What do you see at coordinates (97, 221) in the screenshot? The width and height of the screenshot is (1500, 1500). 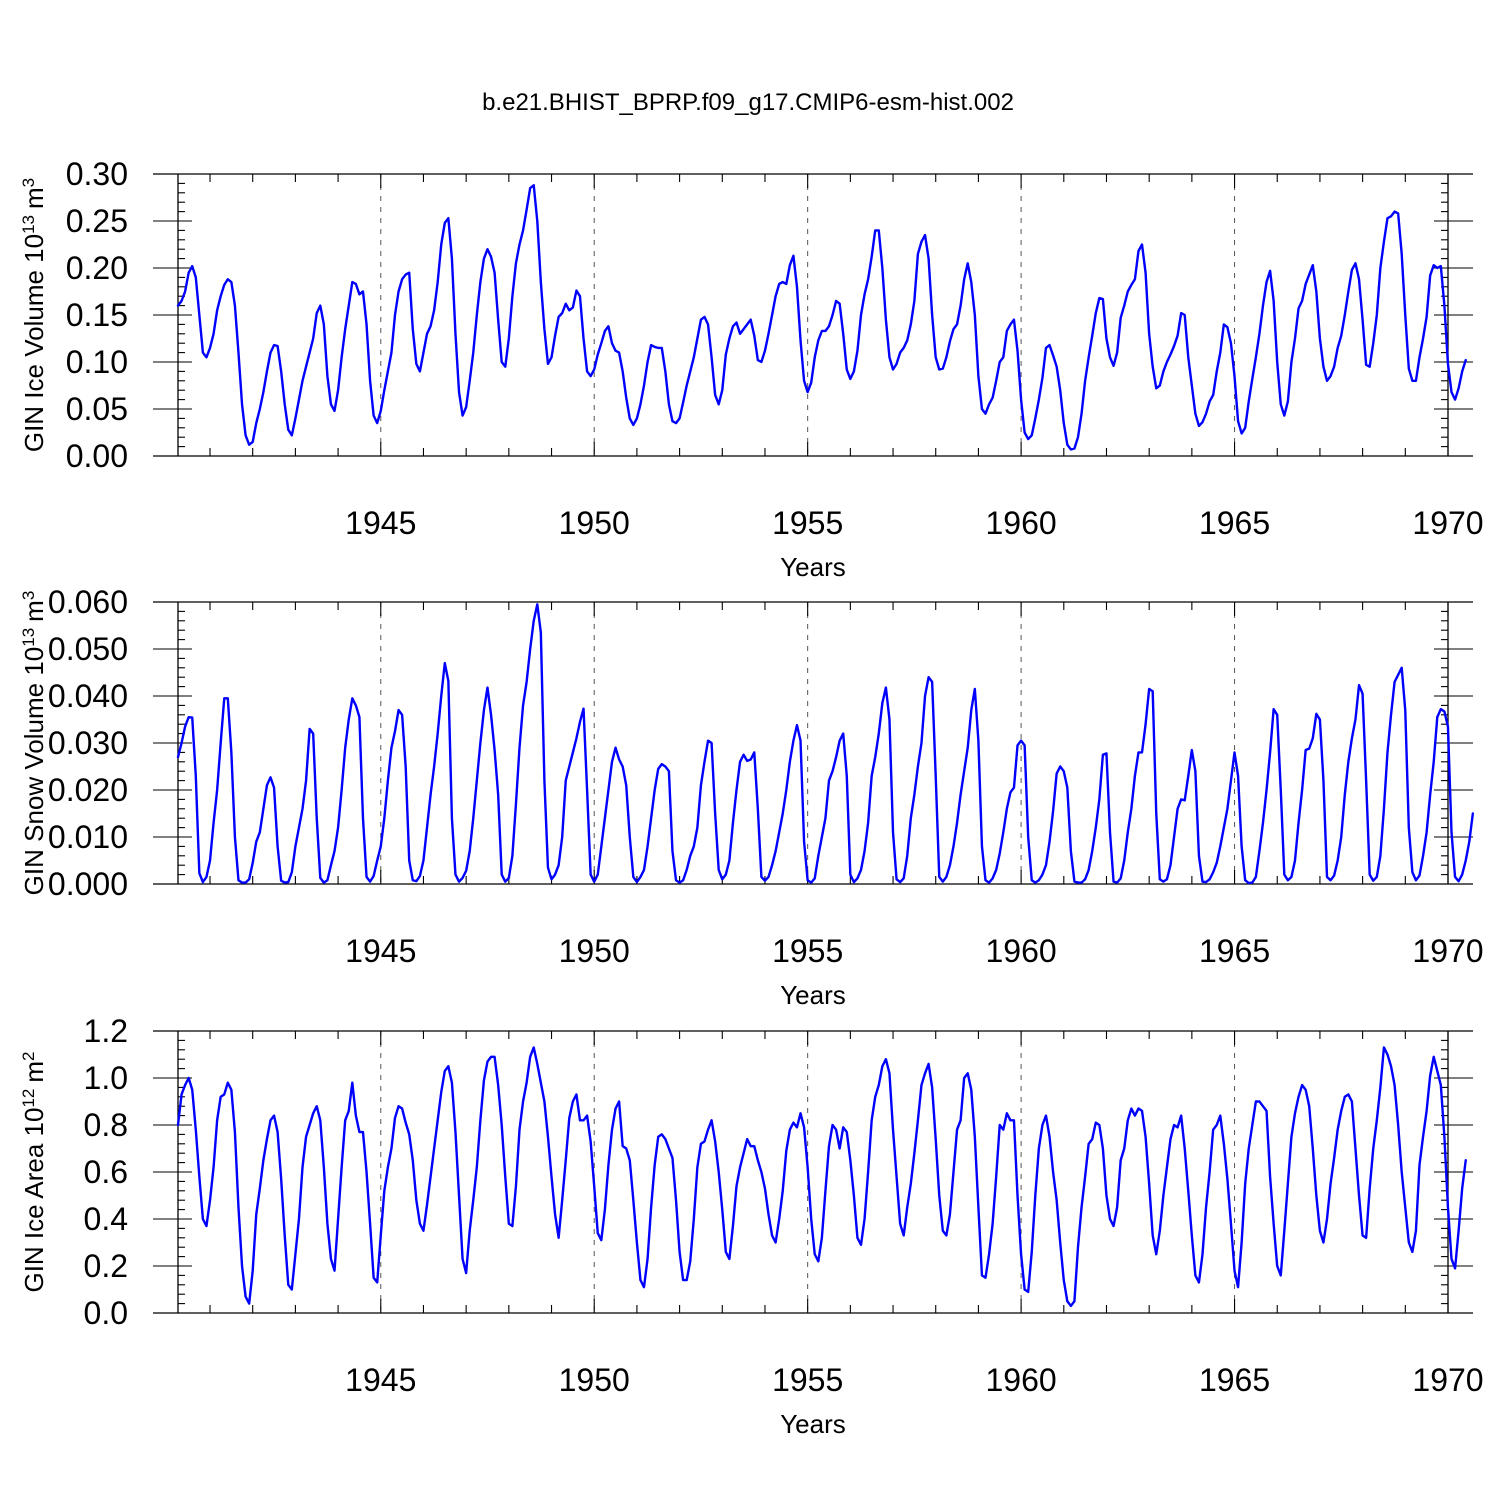 I see `y-tick-label: 0.25` at bounding box center [97, 221].